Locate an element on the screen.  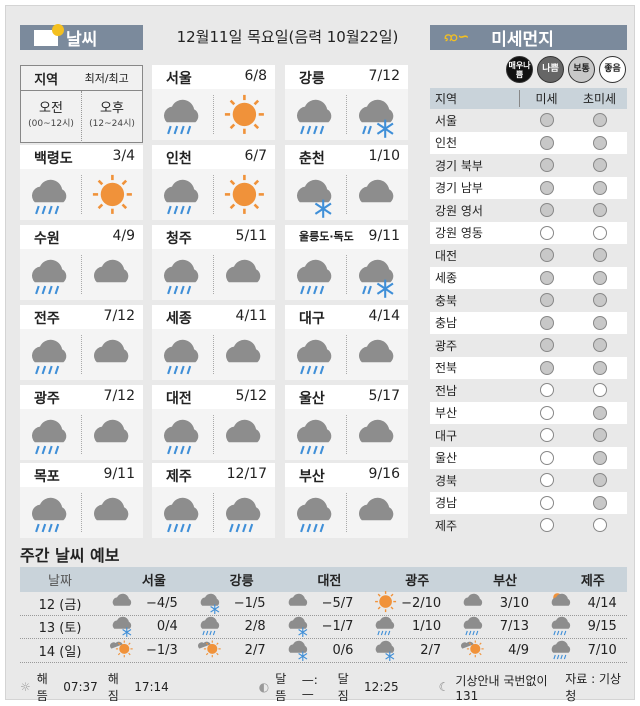
dust-row: 서울 is located at coordinates (528, 120).